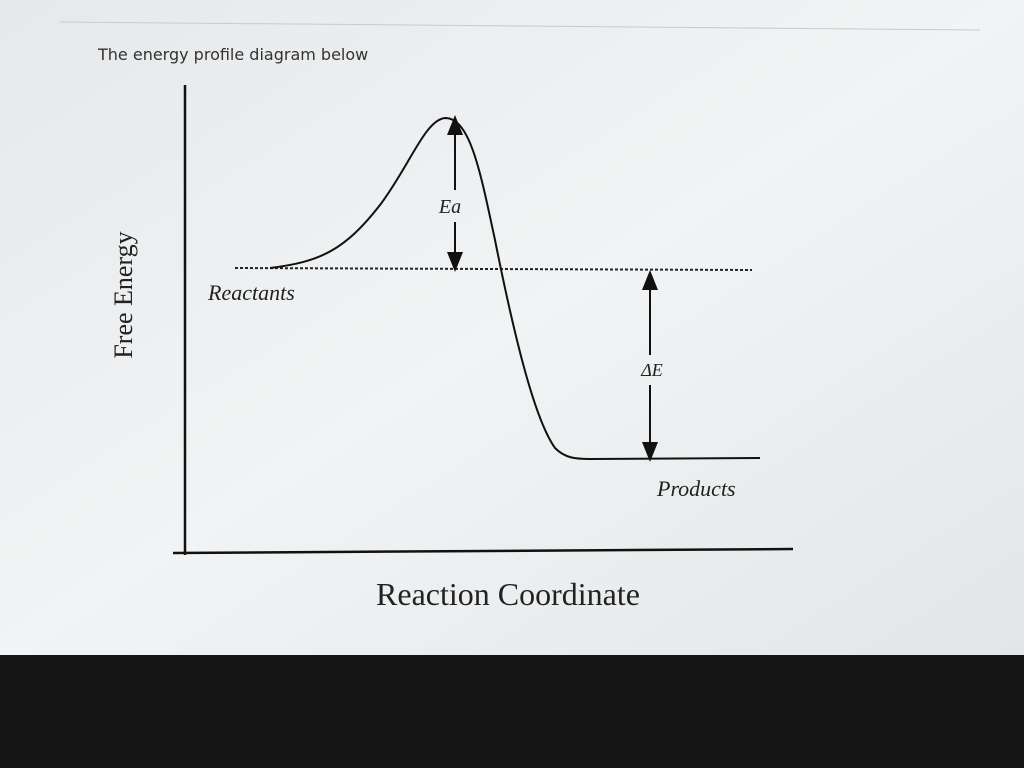 Image resolution: width=1024 pixels, height=768 pixels. Describe the element at coordinates (520, 26) in the screenshot. I see `divider` at that location.